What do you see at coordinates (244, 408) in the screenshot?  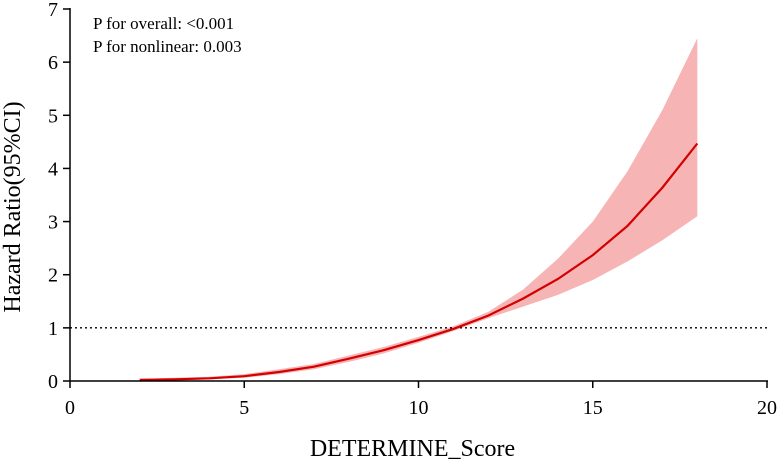 I see `x-tick-label: 5` at bounding box center [244, 408].